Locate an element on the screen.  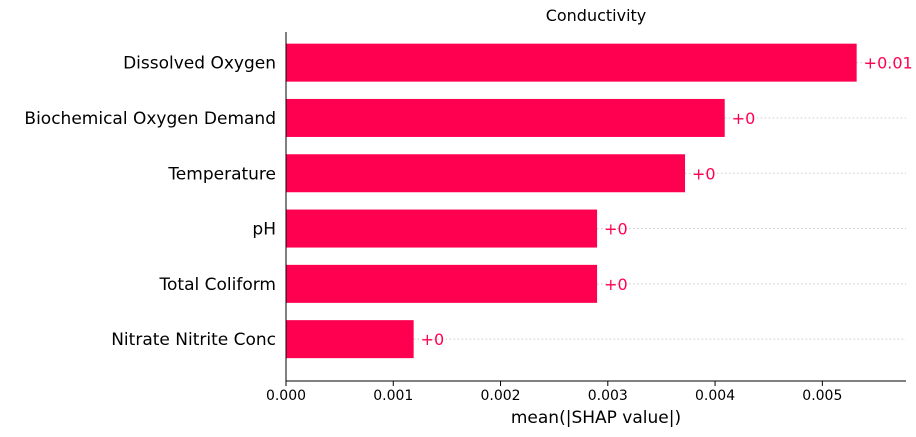
category-label: Total Coliform is located at coordinates (217, 285).